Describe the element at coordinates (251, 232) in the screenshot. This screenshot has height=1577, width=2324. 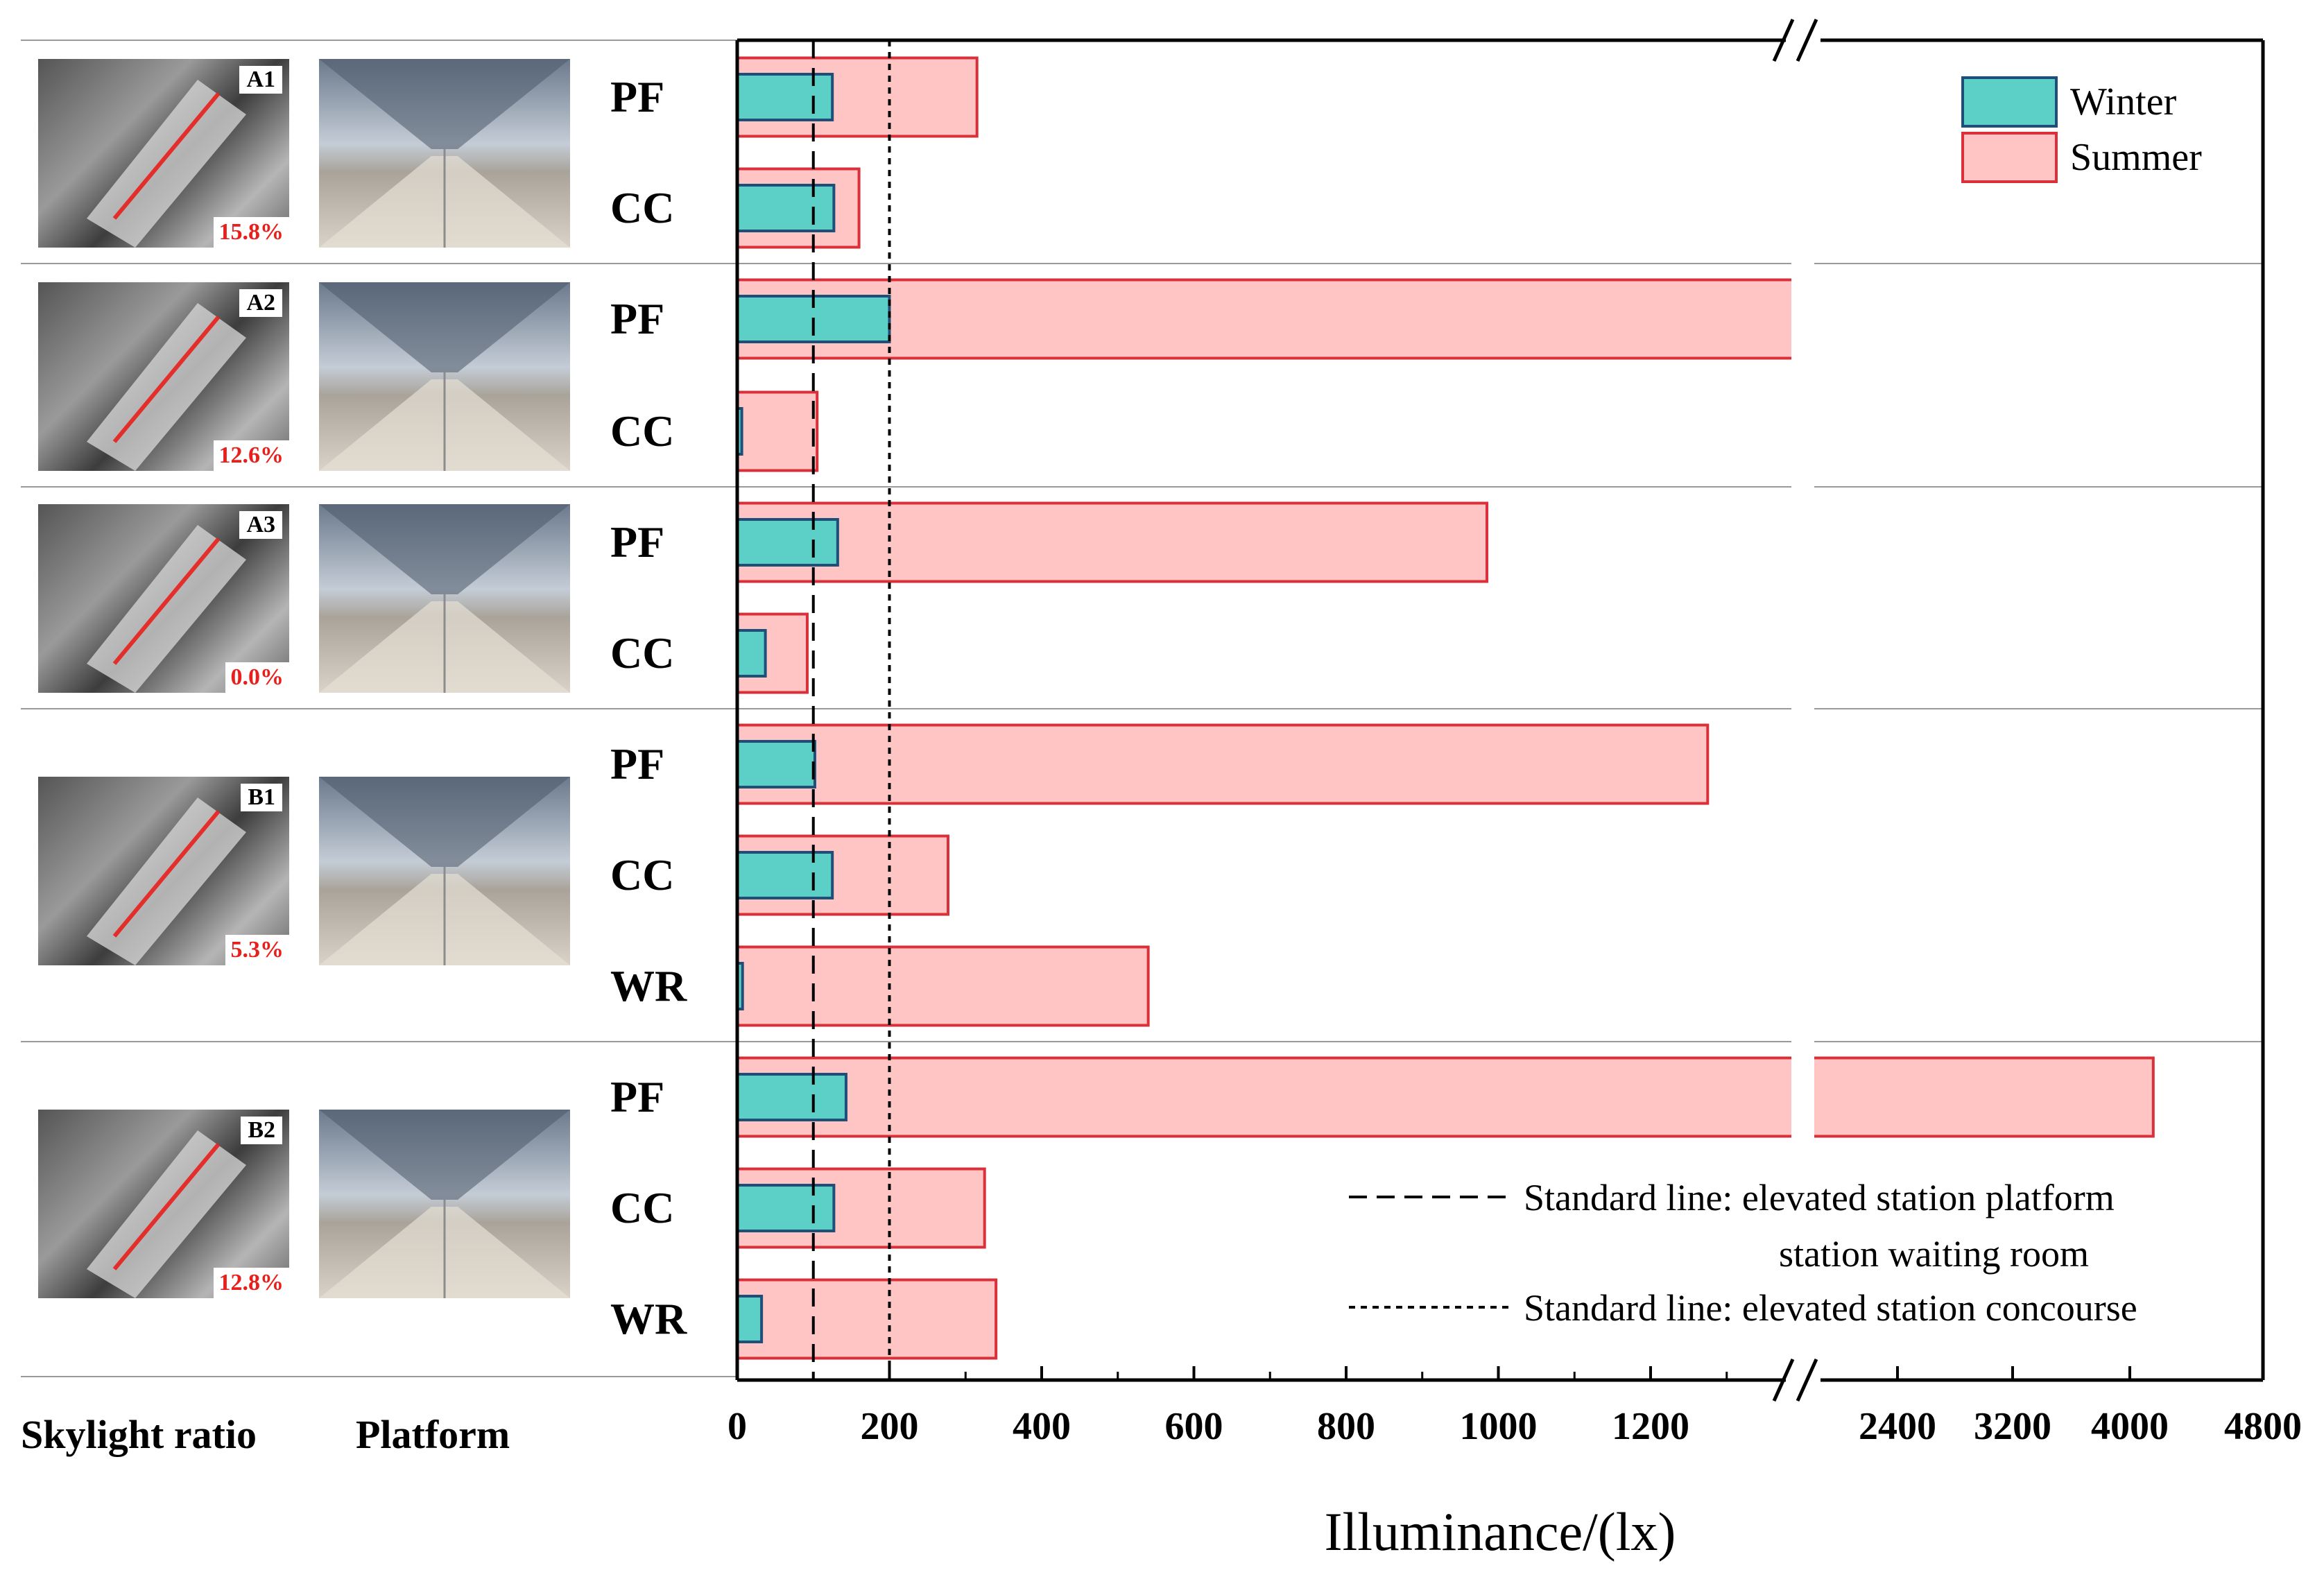
I see `skylight-ratio-value: 15.8%` at that location.